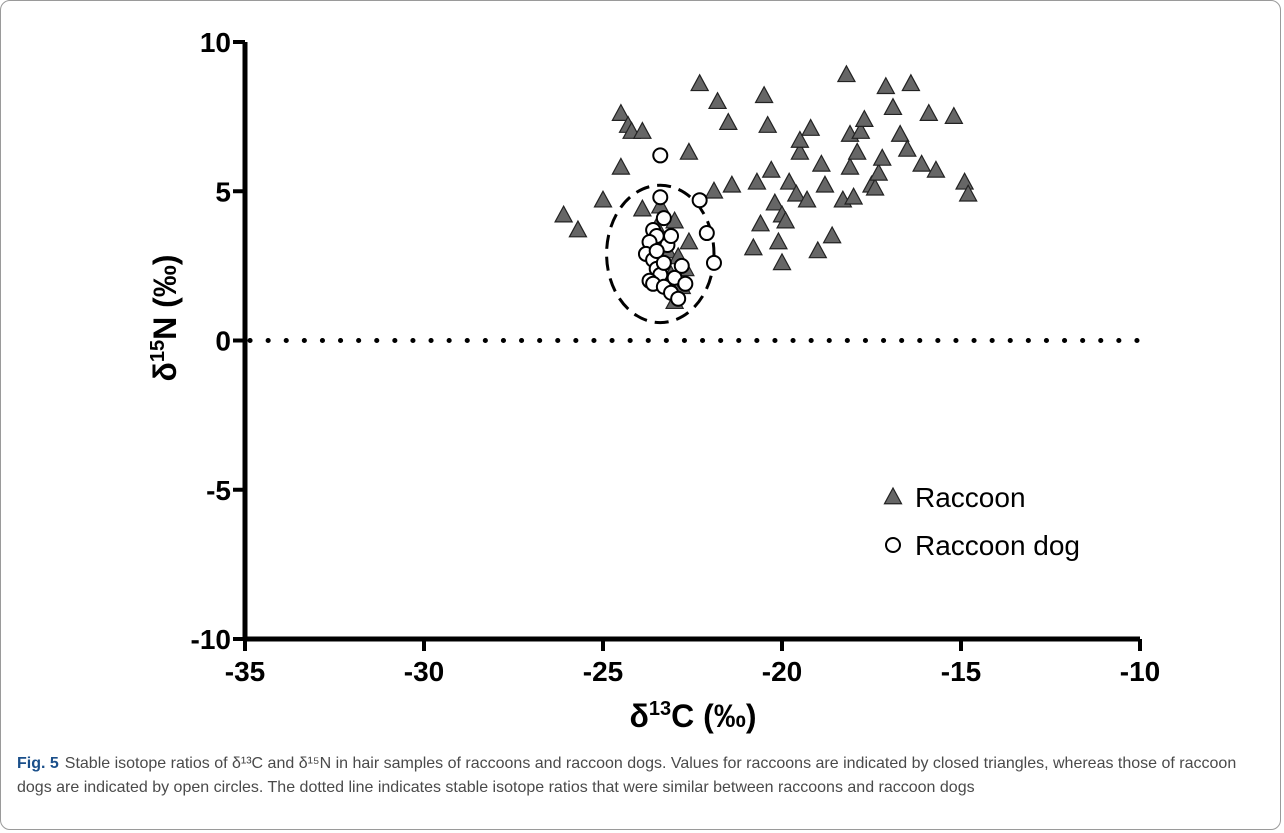 This screenshot has height=833, width=1284. I want to click on axis-label-superscript: 15, so click(158, 351).